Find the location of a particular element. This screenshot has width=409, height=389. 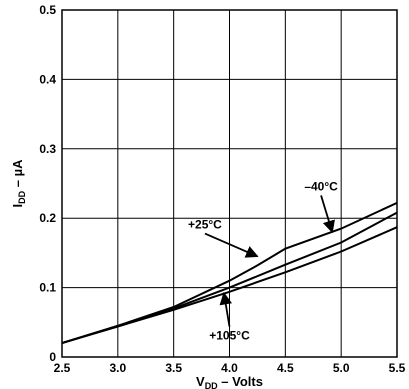

x-tick-label: 4.5 is located at coordinates (285, 368).